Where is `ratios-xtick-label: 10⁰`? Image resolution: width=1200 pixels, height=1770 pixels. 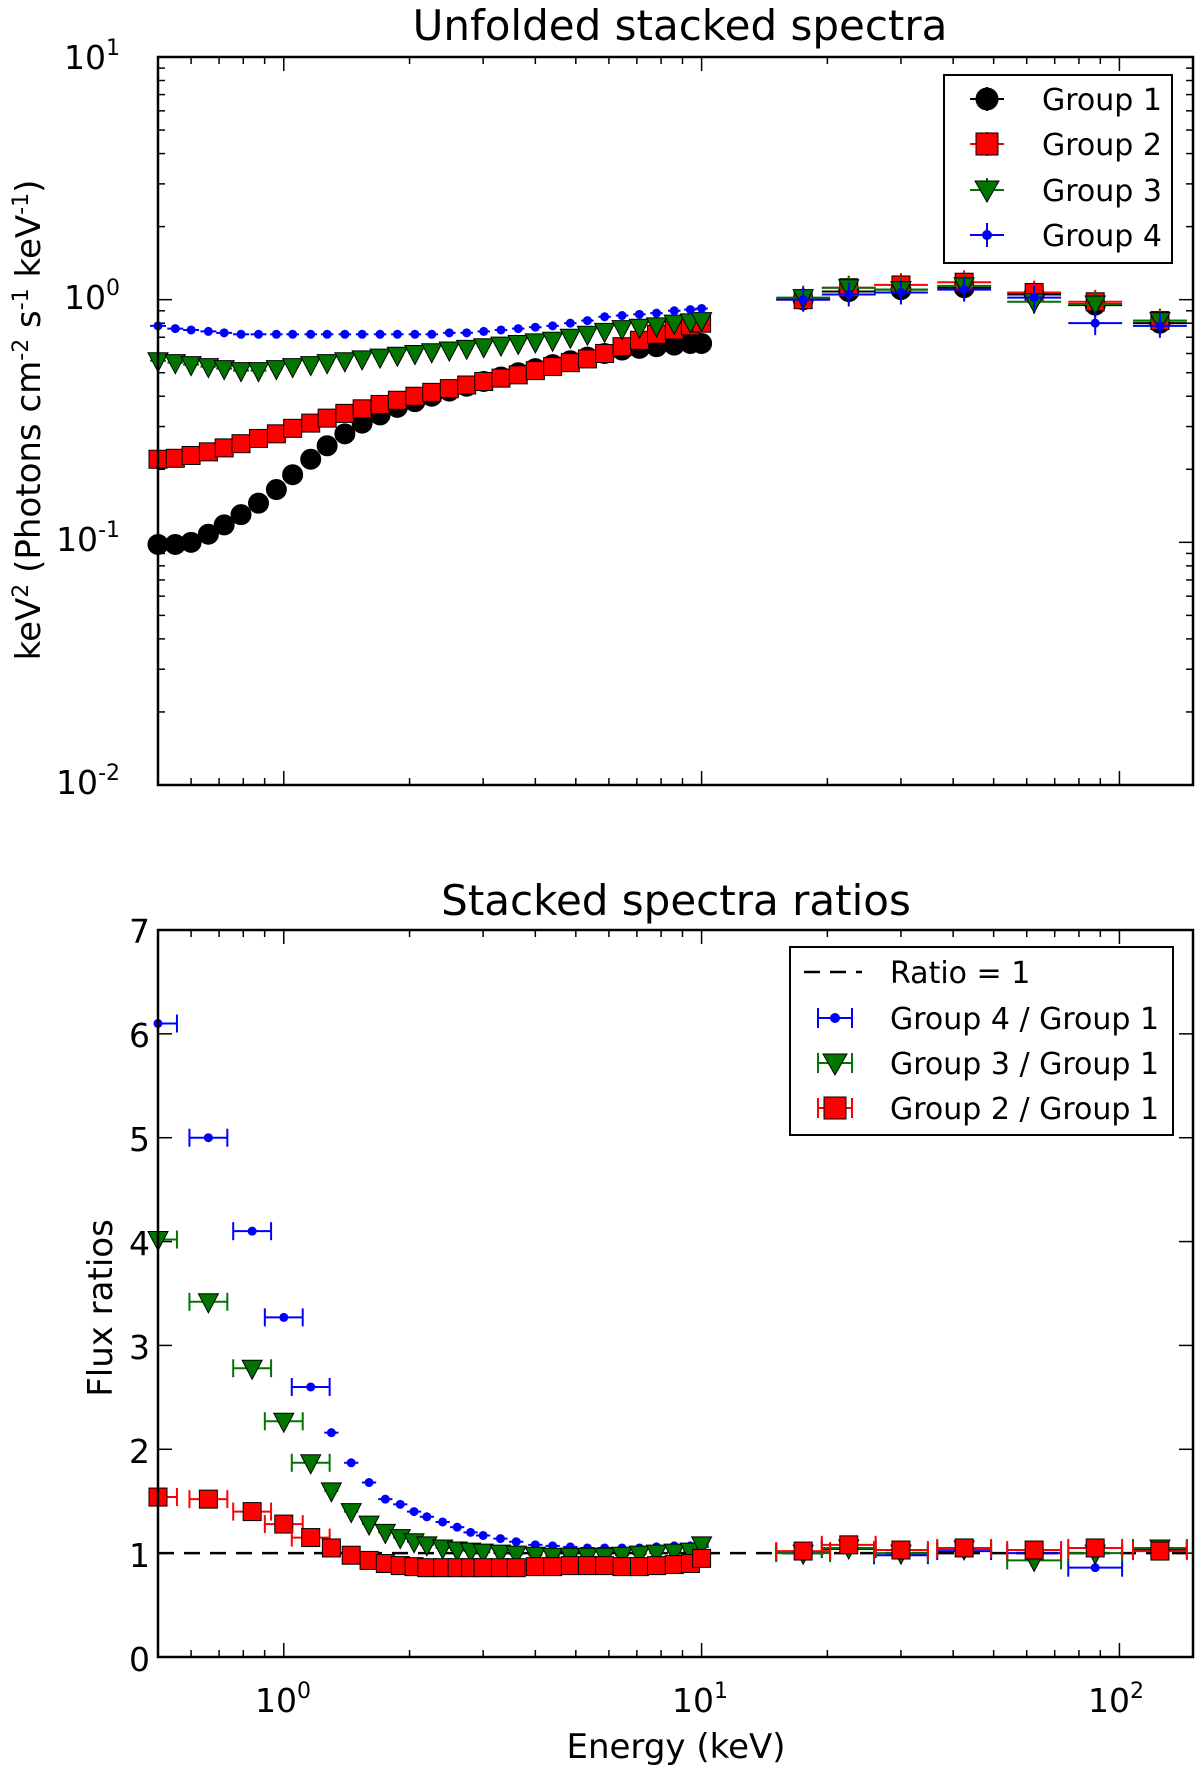
ratios-xtick-label: 10⁰ is located at coordinates (283, 1699).